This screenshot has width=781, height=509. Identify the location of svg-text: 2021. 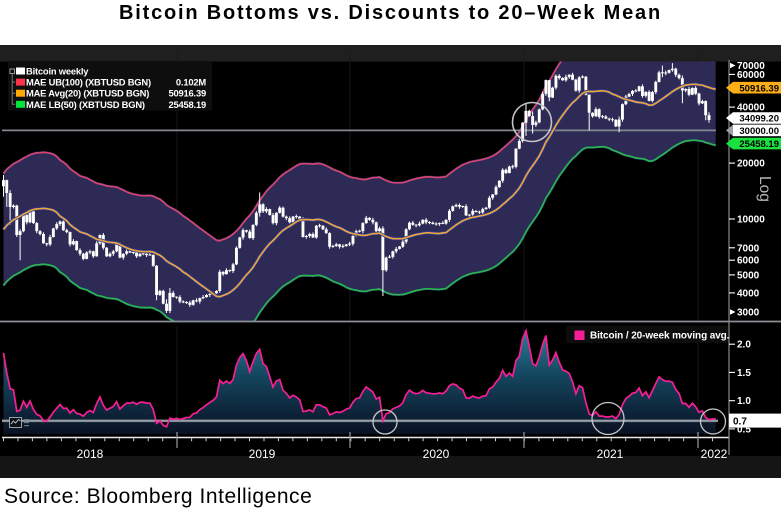
(610, 454).